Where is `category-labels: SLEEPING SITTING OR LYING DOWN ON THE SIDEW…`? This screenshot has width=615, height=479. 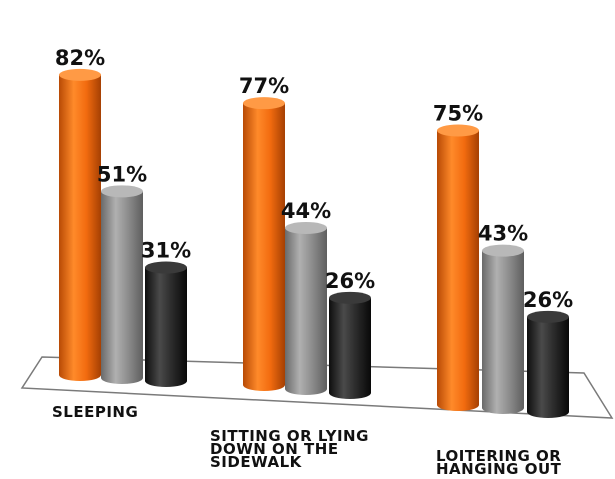
category-labels: SLEEPING SITTING OR LYING DOWN ON THE SIDEW… is located at coordinates (307, 440).